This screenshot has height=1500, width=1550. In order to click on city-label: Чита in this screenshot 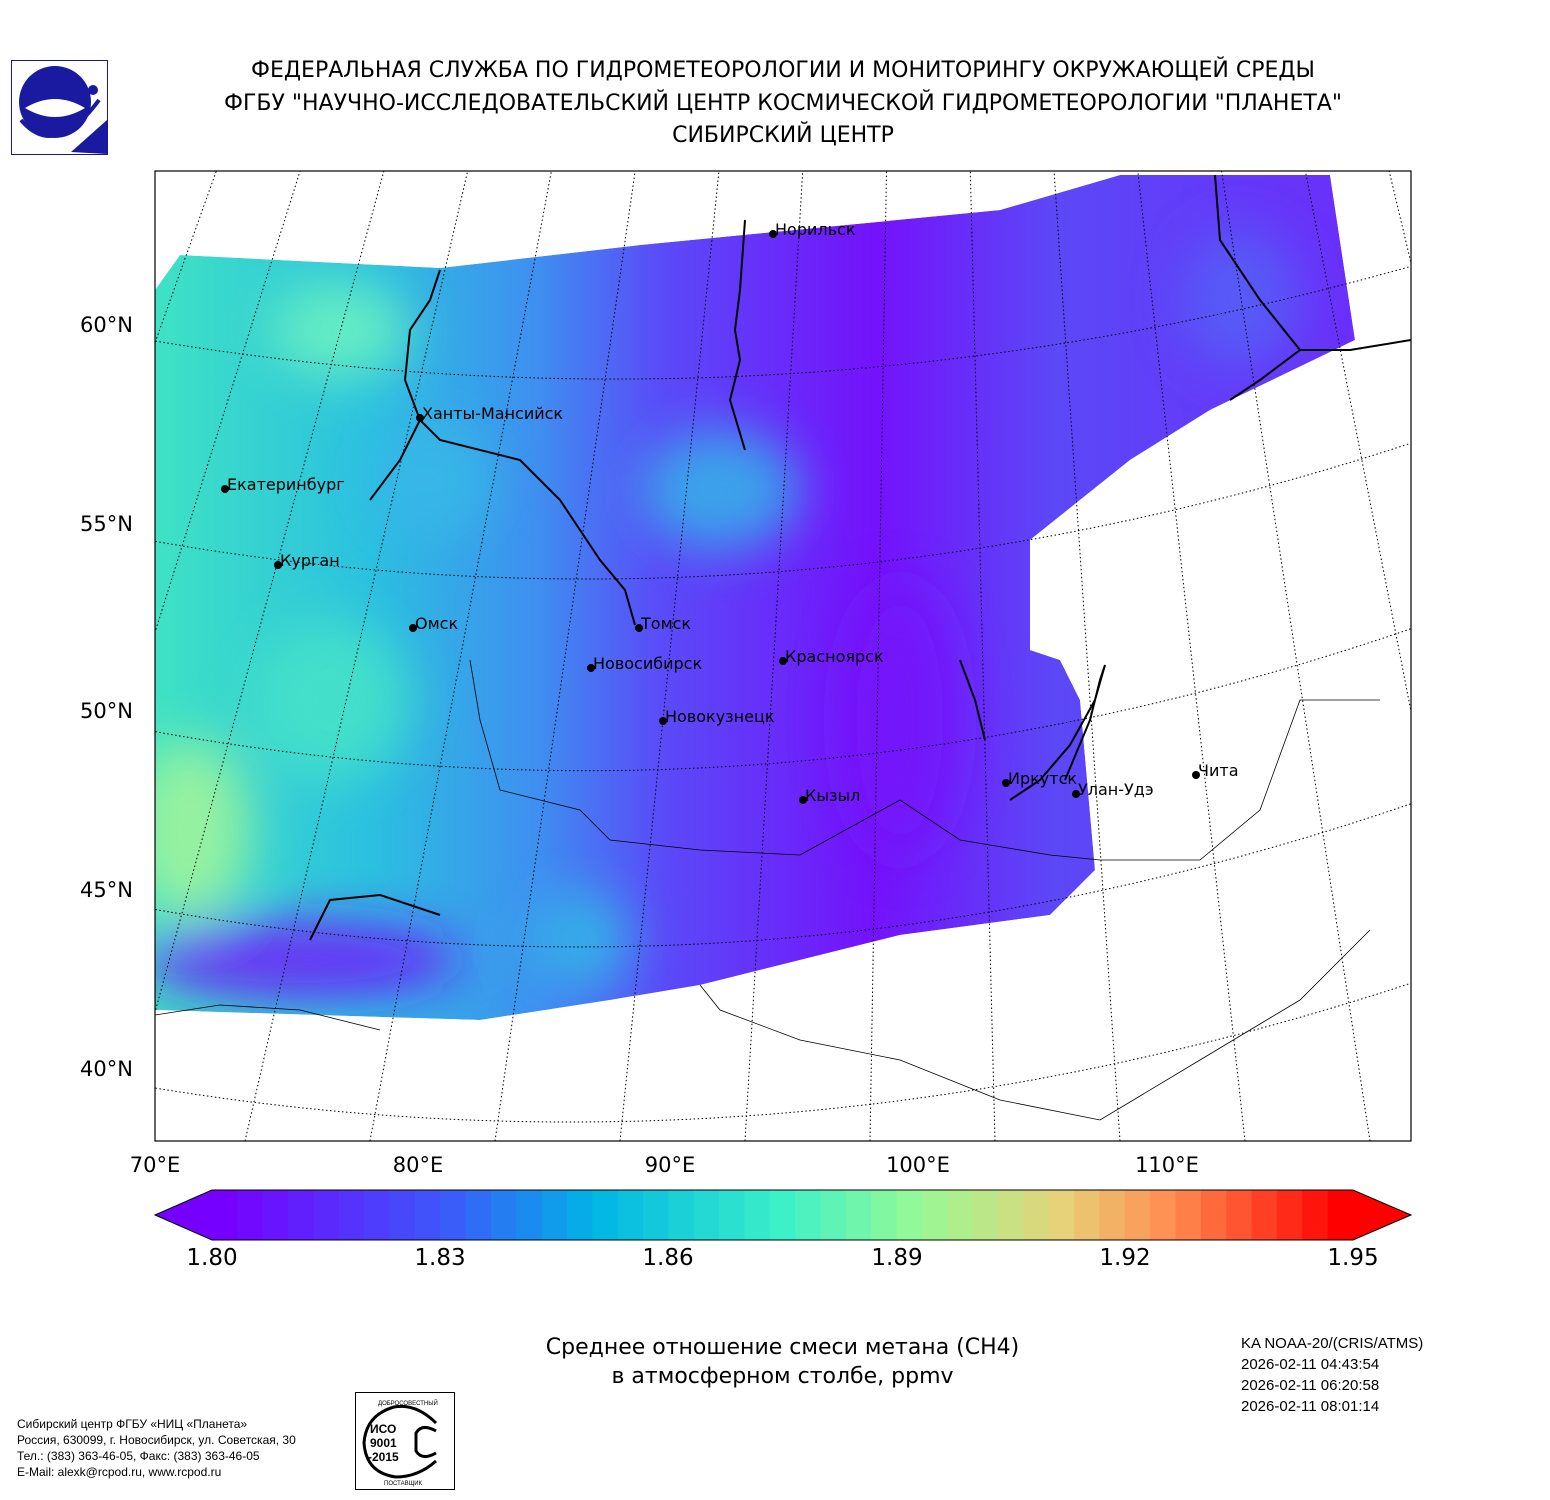, I will do `click(1218, 770)`.